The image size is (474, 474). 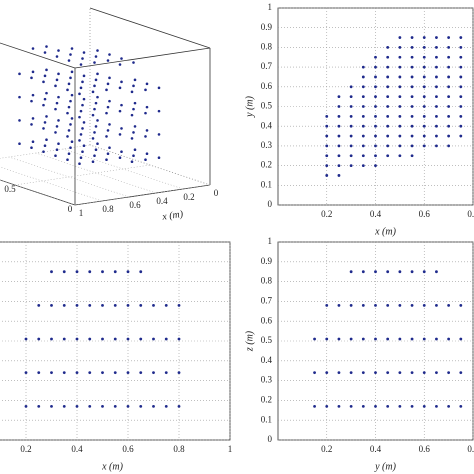 What do you see at coordinates (267, 86) in the screenshot?
I see `y-tick-label: 0.6` at bounding box center [267, 86].